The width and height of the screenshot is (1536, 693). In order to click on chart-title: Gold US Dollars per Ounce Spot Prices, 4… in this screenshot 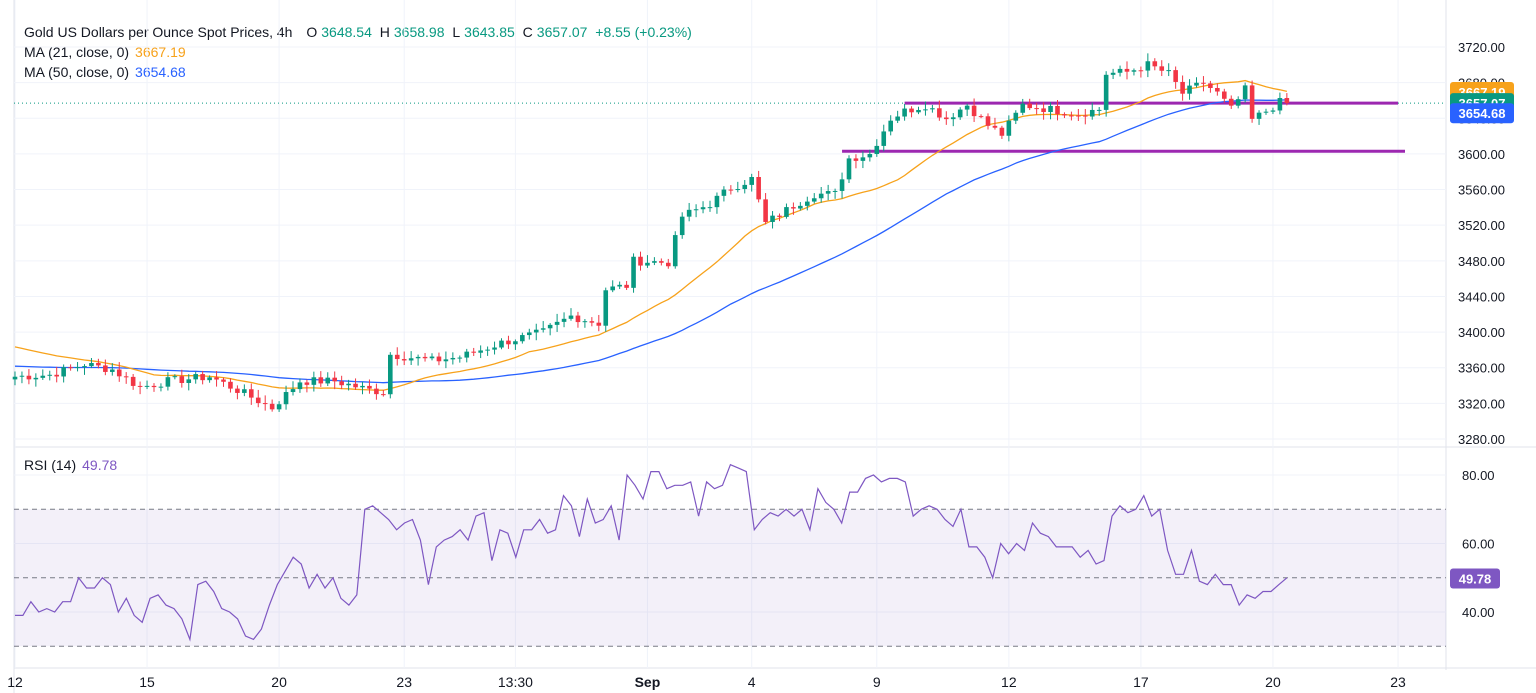, I will do `click(158, 32)`.